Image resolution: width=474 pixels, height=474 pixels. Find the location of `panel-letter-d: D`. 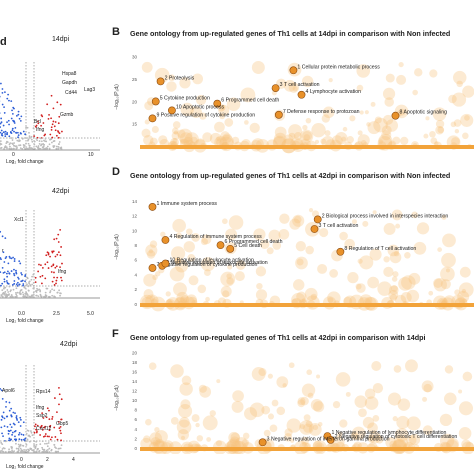

panel-letter-d: D is located at coordinates (116, 172).